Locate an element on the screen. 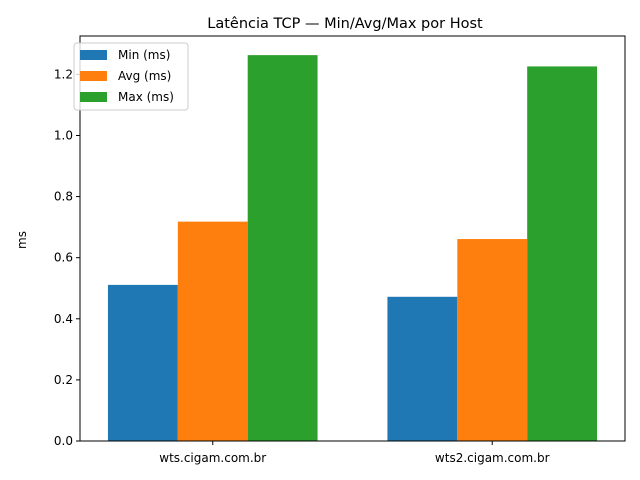 The width and height of the screenshot is (640, 480). y-tick-label: 0.0 is located at coordinates (63, 441).